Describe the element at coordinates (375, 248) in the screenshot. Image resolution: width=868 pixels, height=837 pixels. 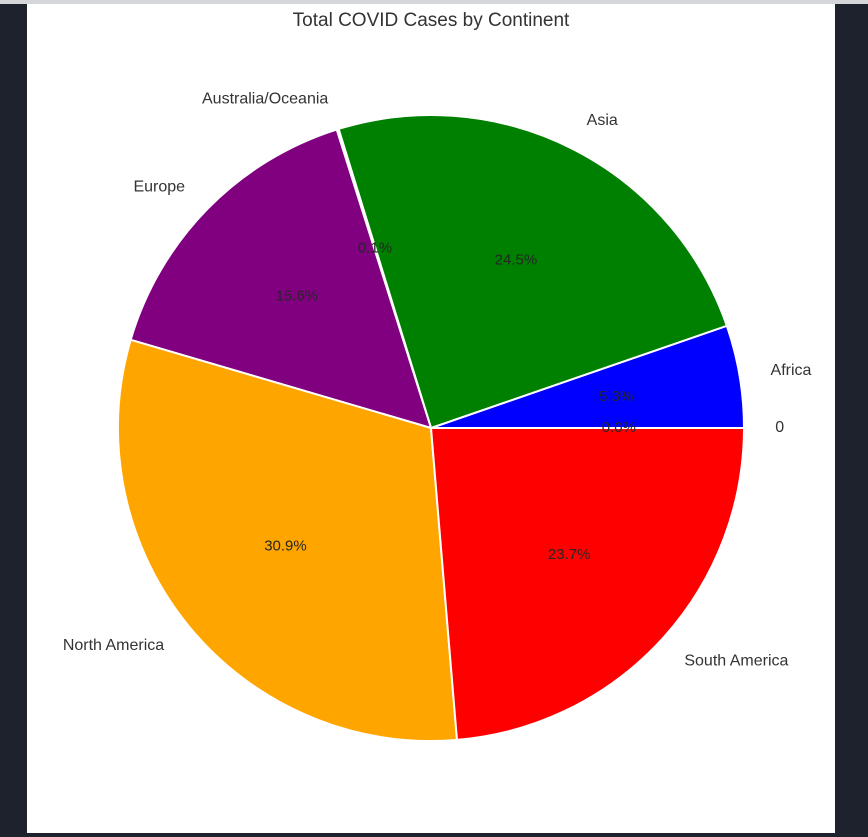
I see `pct-label-australia-oceania: 0.1%` at that location.